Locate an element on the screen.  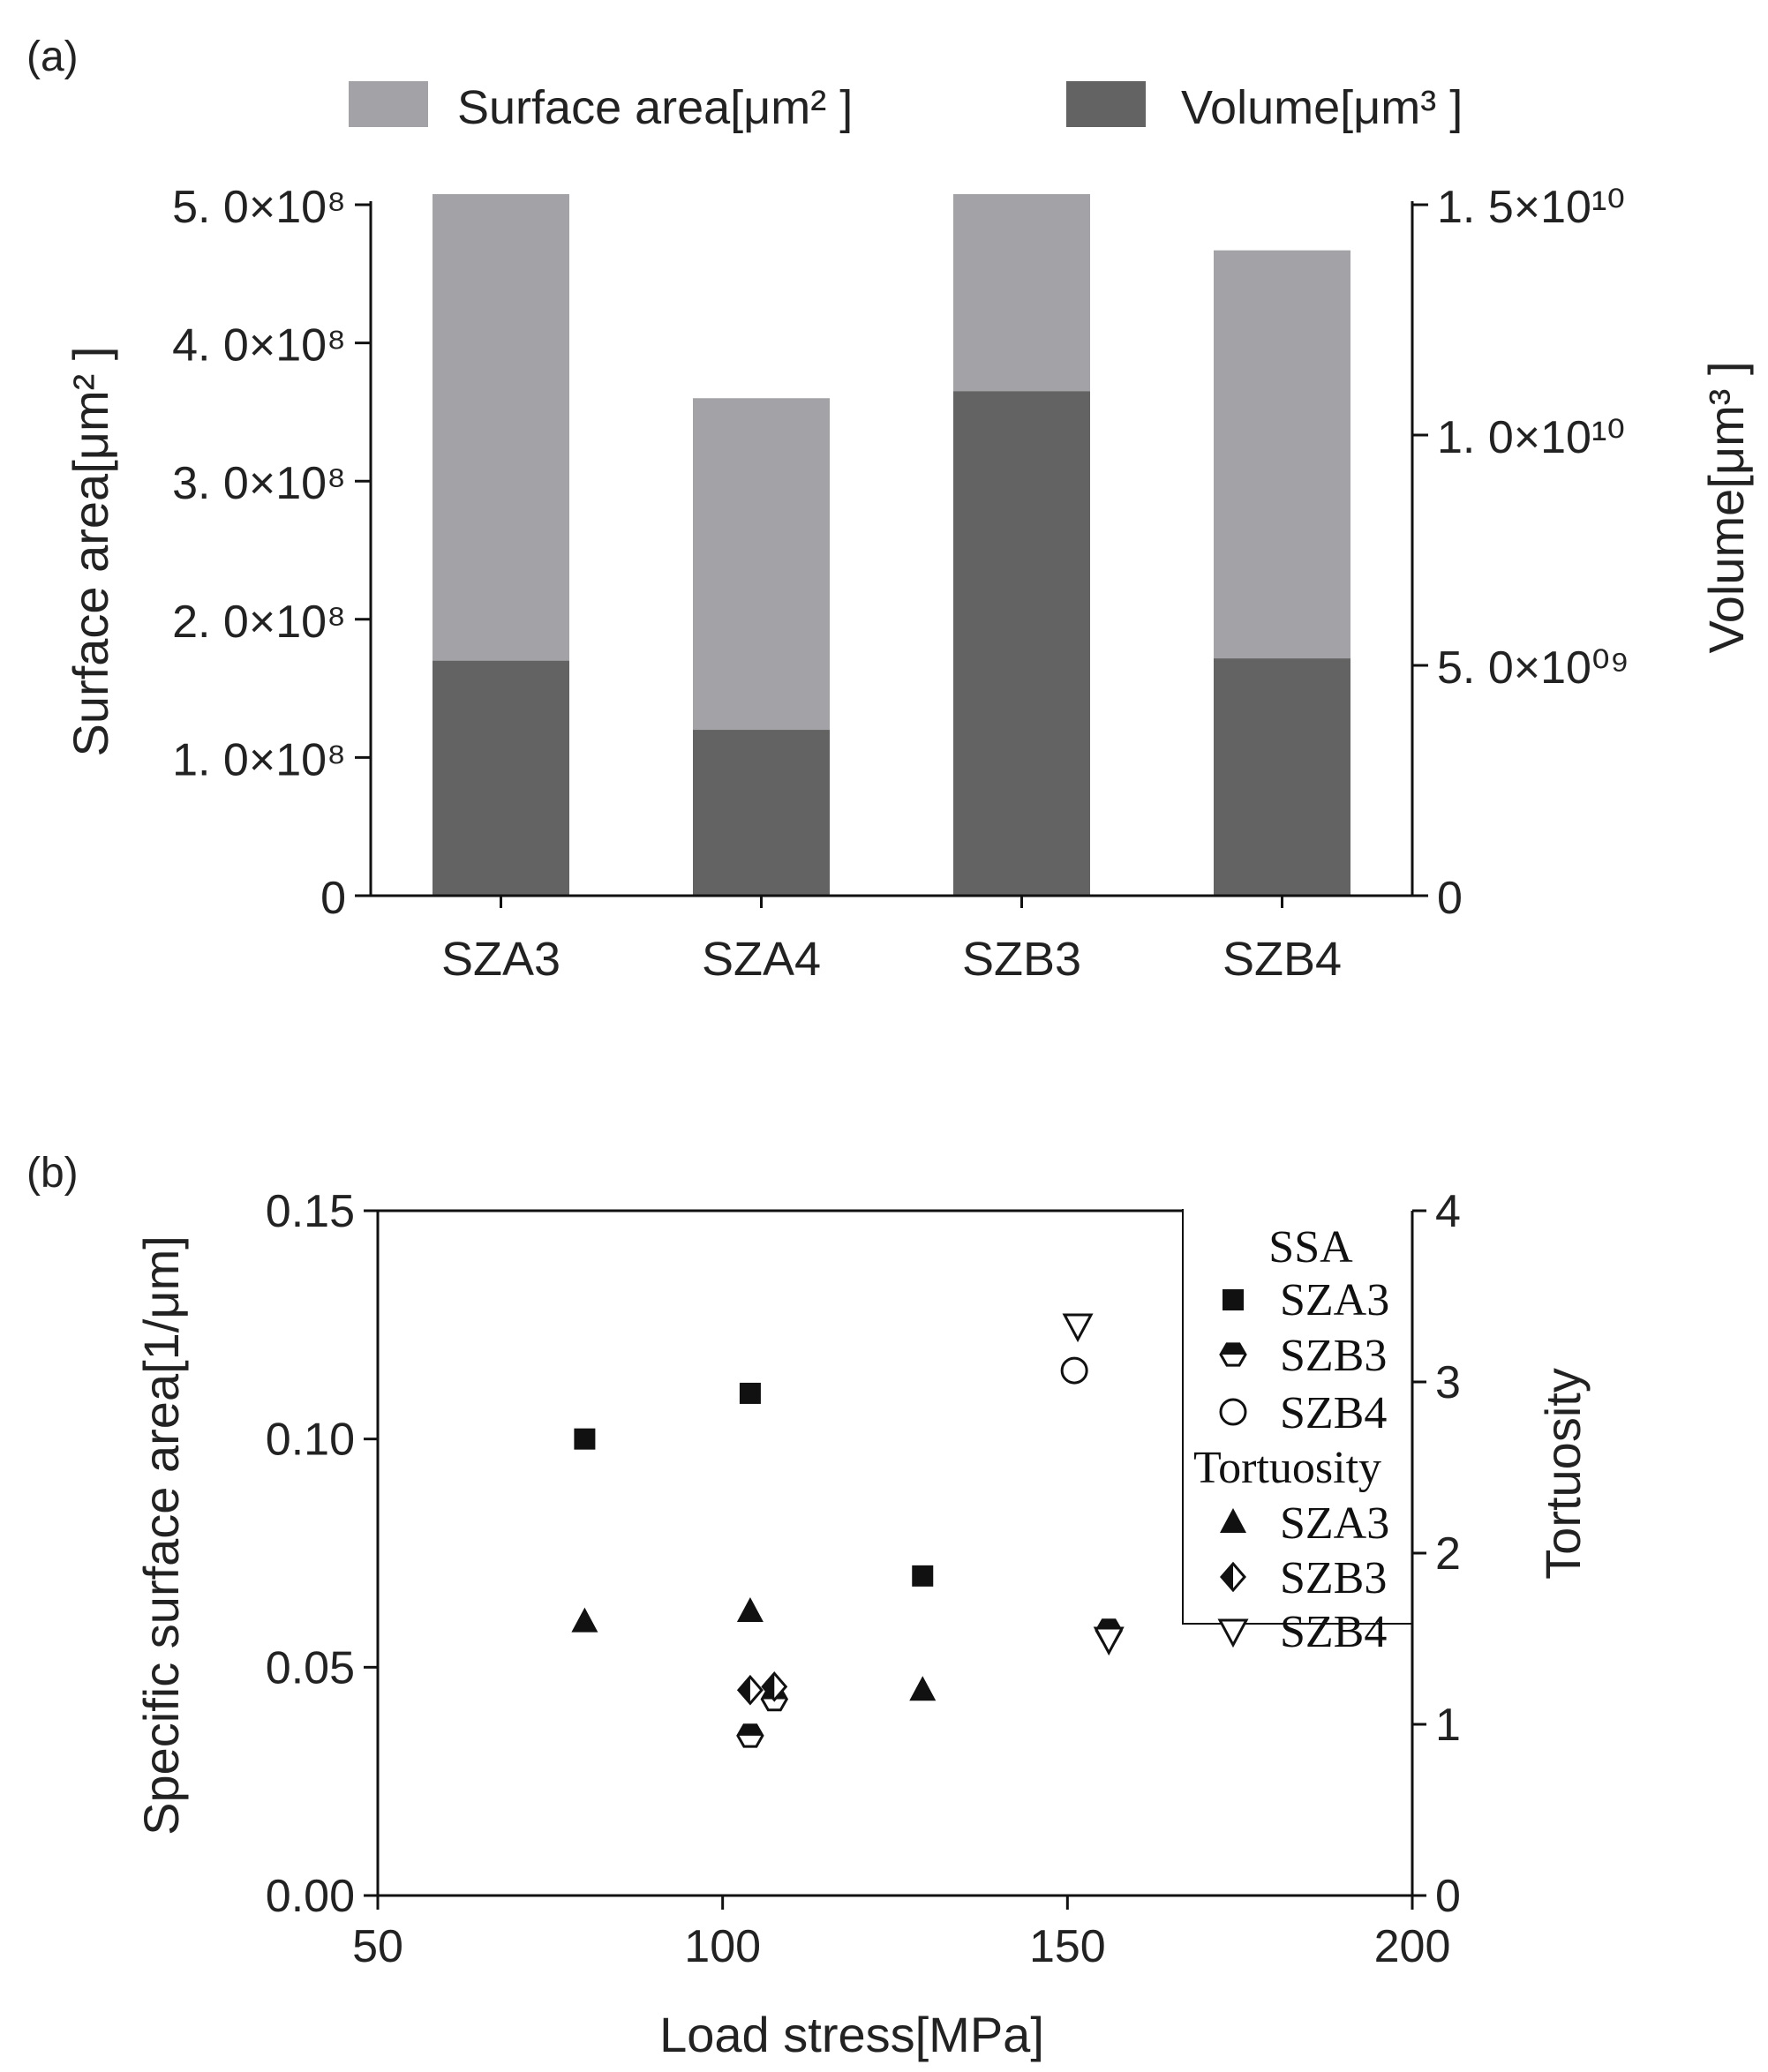
legend-marker-tortuosity-szb4 is located at coordinates (1233, 1633).